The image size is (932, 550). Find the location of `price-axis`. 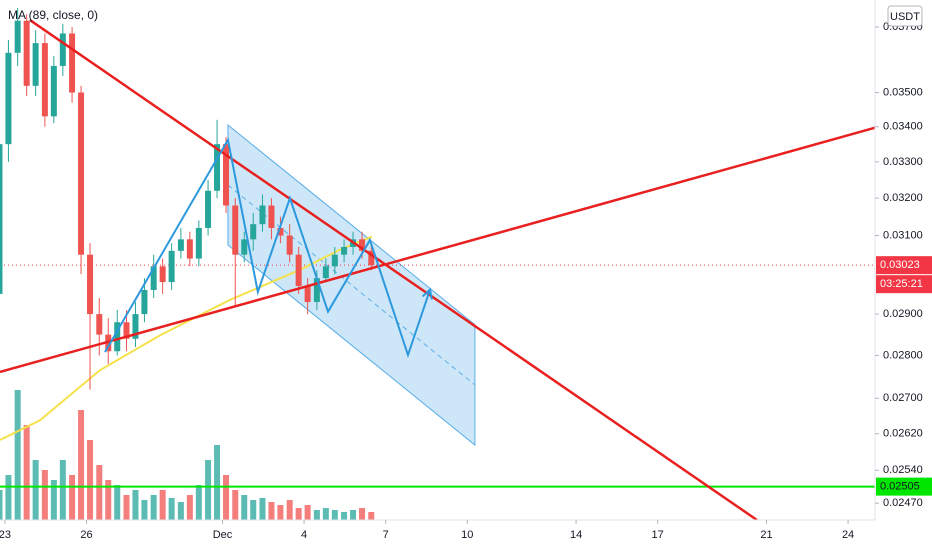

price-axis is located at coordinates (903, 275).